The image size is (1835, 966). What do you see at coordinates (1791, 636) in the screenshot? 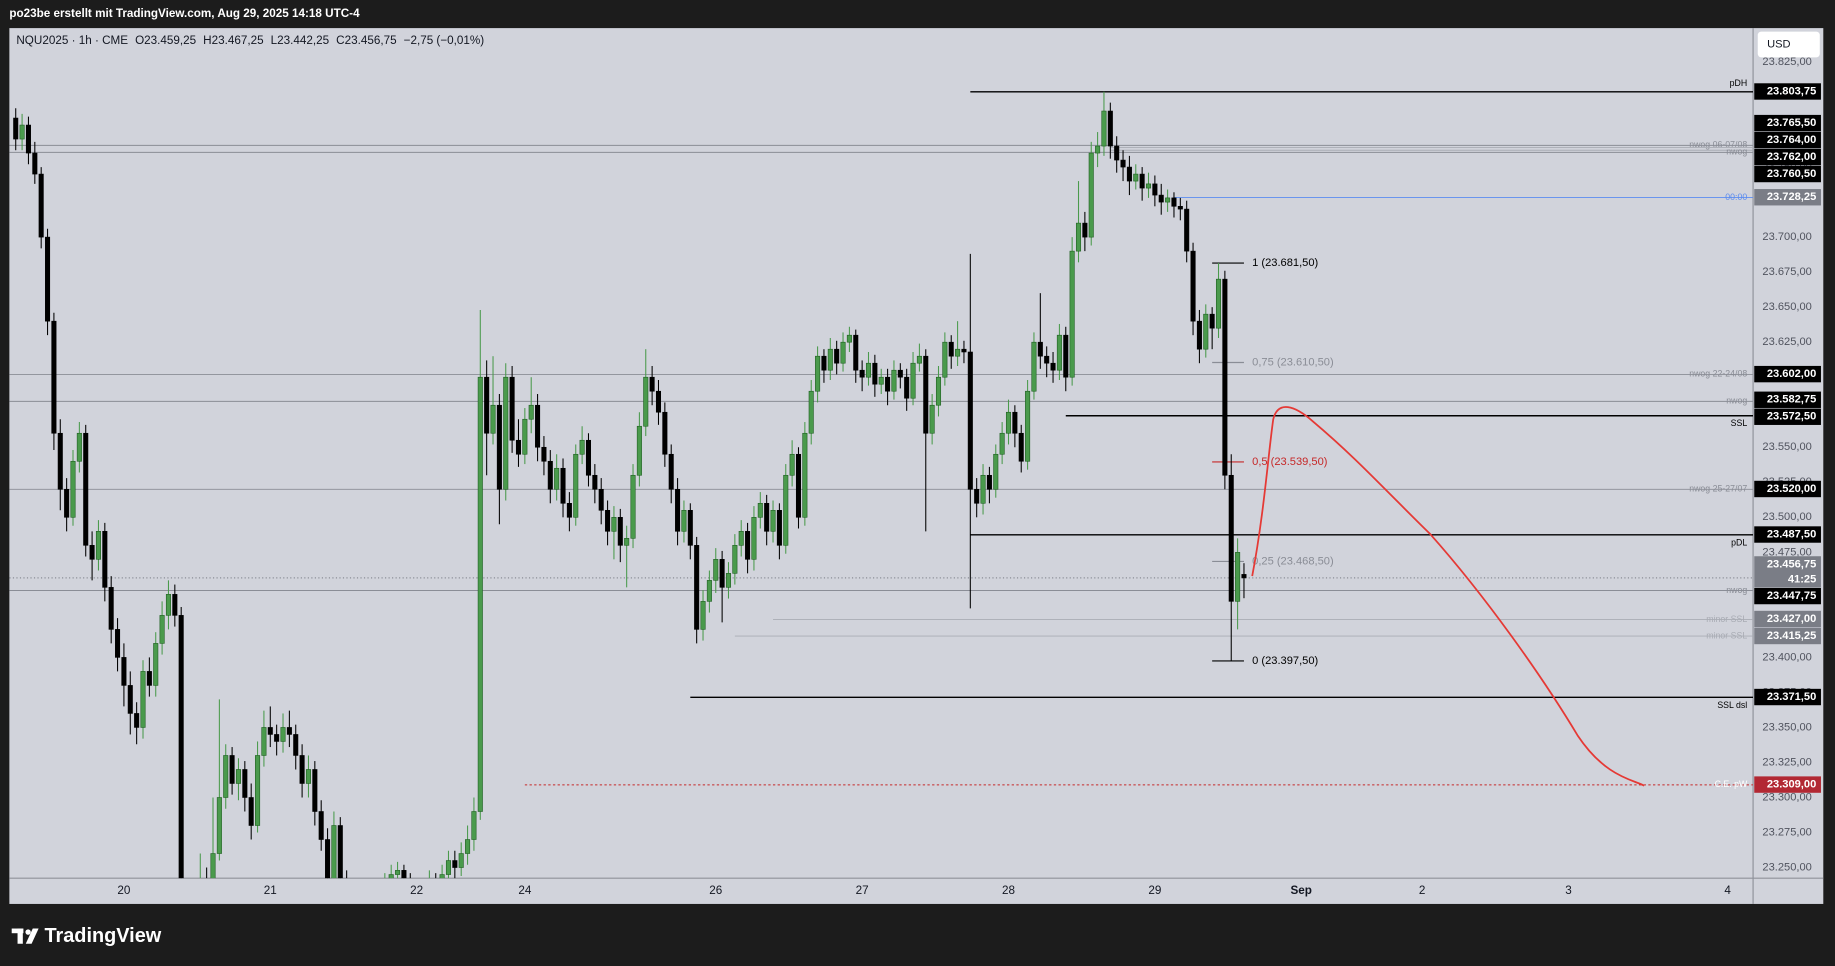
I see `price-tag-label: 23.415,25` at bounding box center [1791, 636].